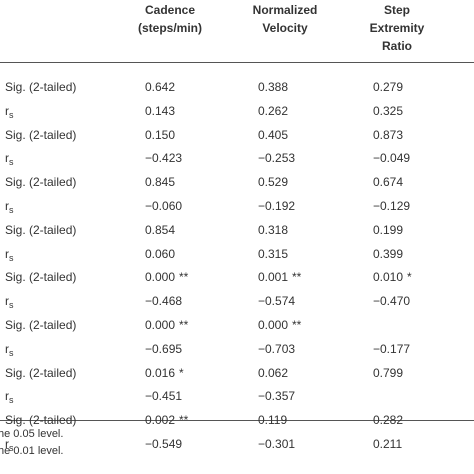 The height and width of the screenshot is (474, 474). I want to click on cell: −0.129, so click(392, 206).